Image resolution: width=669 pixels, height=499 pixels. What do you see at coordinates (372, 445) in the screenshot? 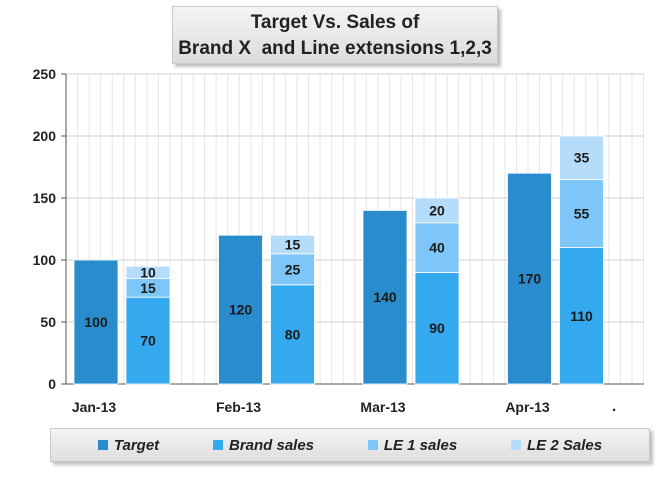
I see `legend-swatch-le1-sales` at bounding box center [372, 445].